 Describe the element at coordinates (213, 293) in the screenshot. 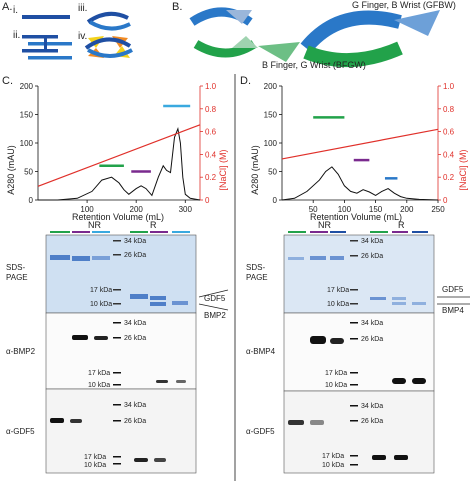

I see `c-arrow-top` at that location.